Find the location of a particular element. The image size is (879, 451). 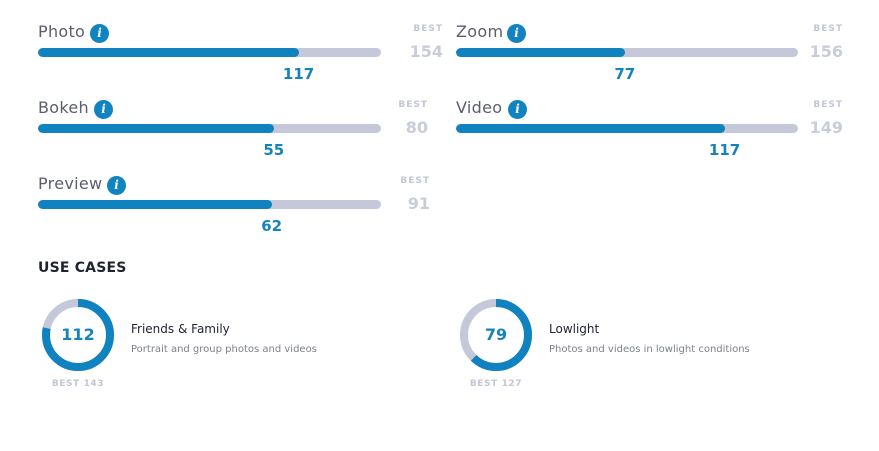

best-value: 149 is located at coordinates (826, 127).